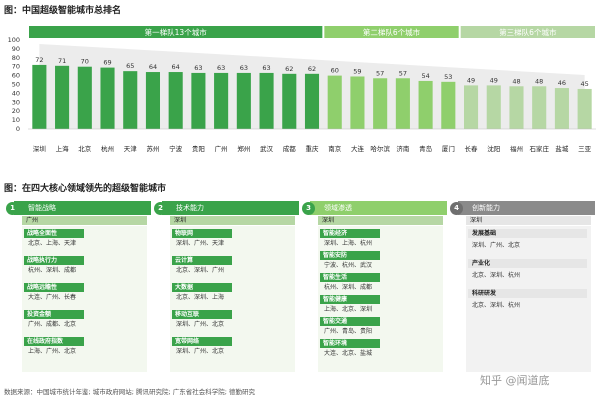 Image resolution: width=600 pixels, height=406 pixels. What do you see at coordinates (350, 343) in the screenshot?
I see `card-section-label: 智能环境` at bounding box center [350, 343].